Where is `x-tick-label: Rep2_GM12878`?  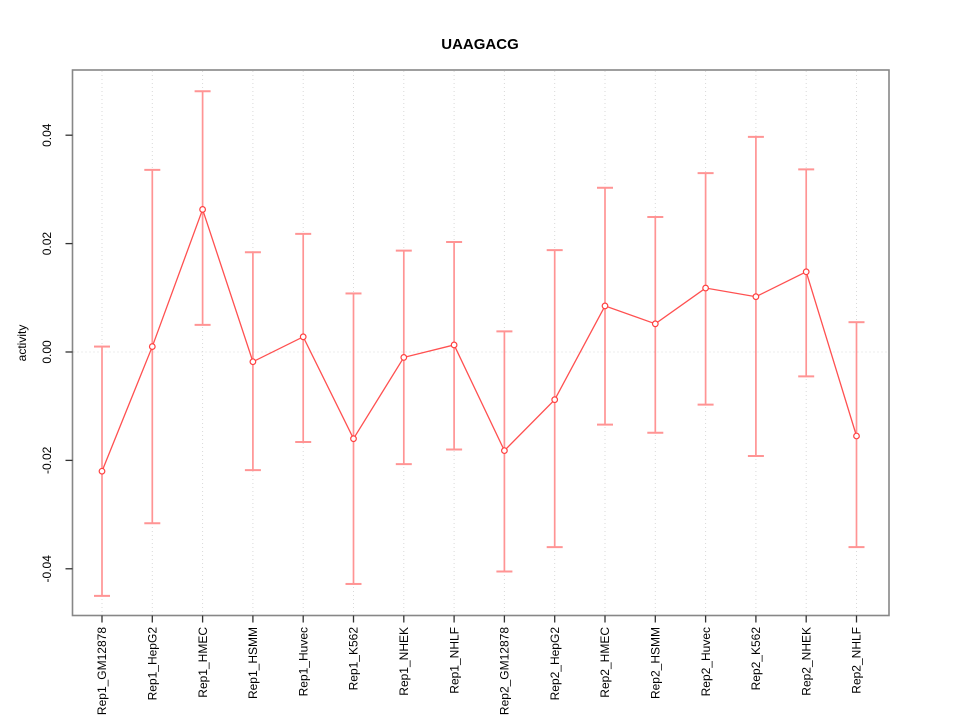
x-tick-label: Rep2_GM12878 is located at coordinates (505, 671).